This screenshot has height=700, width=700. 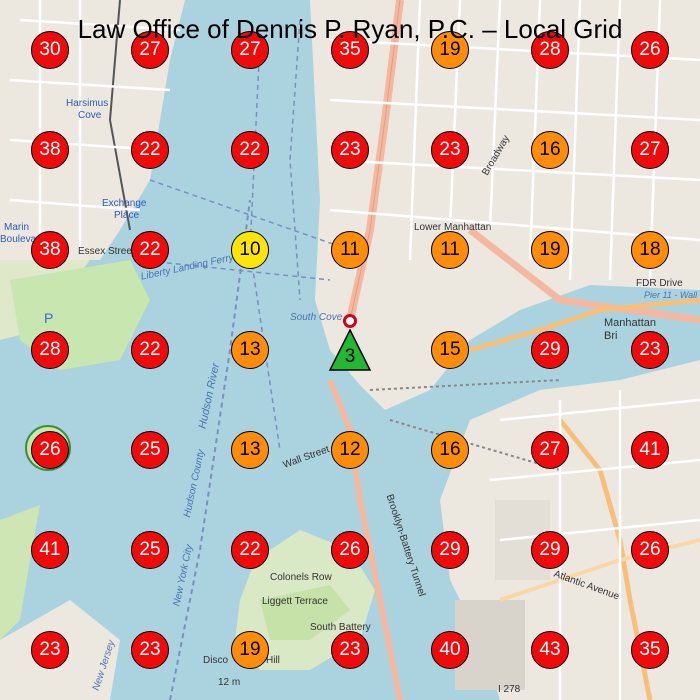 I want to click on label-elevation: 12 m, so click(x=229, y=682).